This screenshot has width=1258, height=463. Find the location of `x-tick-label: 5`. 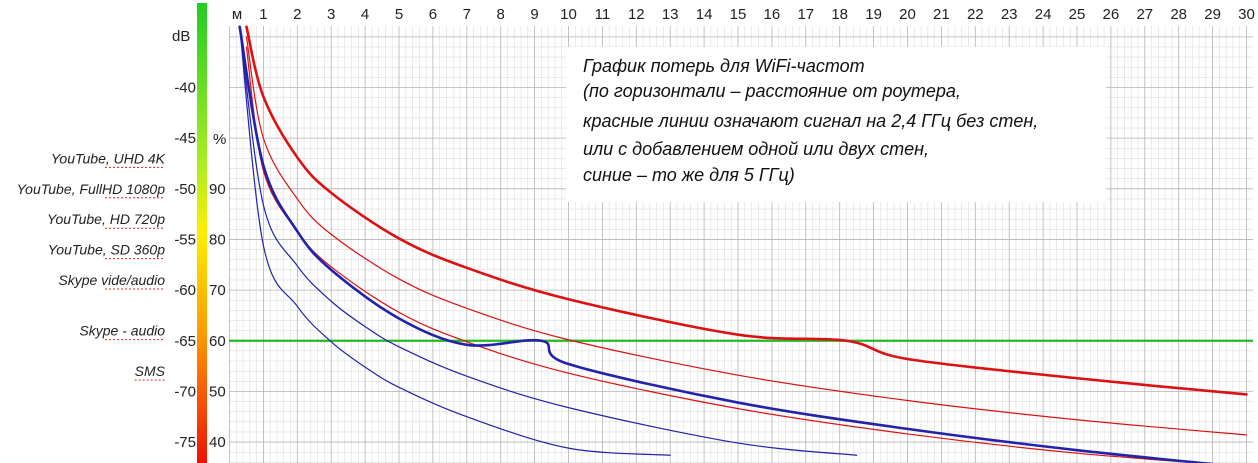

x-tick-label: 5 is located at coordinates (399, 14).